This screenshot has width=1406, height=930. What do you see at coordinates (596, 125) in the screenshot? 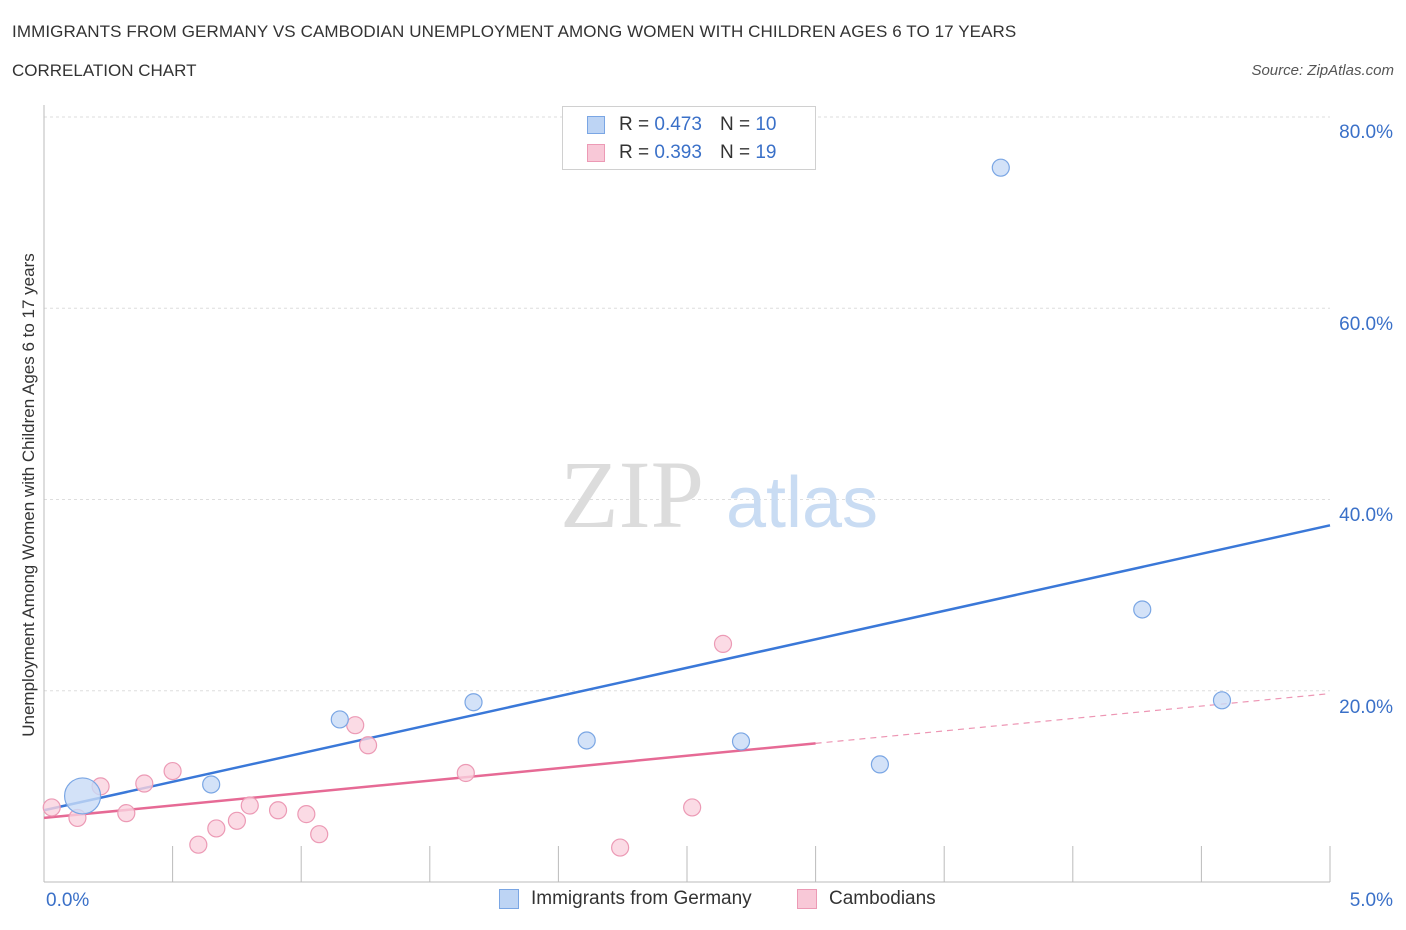
I see `legend-swatch-blue` at bounding box center [596, 125].